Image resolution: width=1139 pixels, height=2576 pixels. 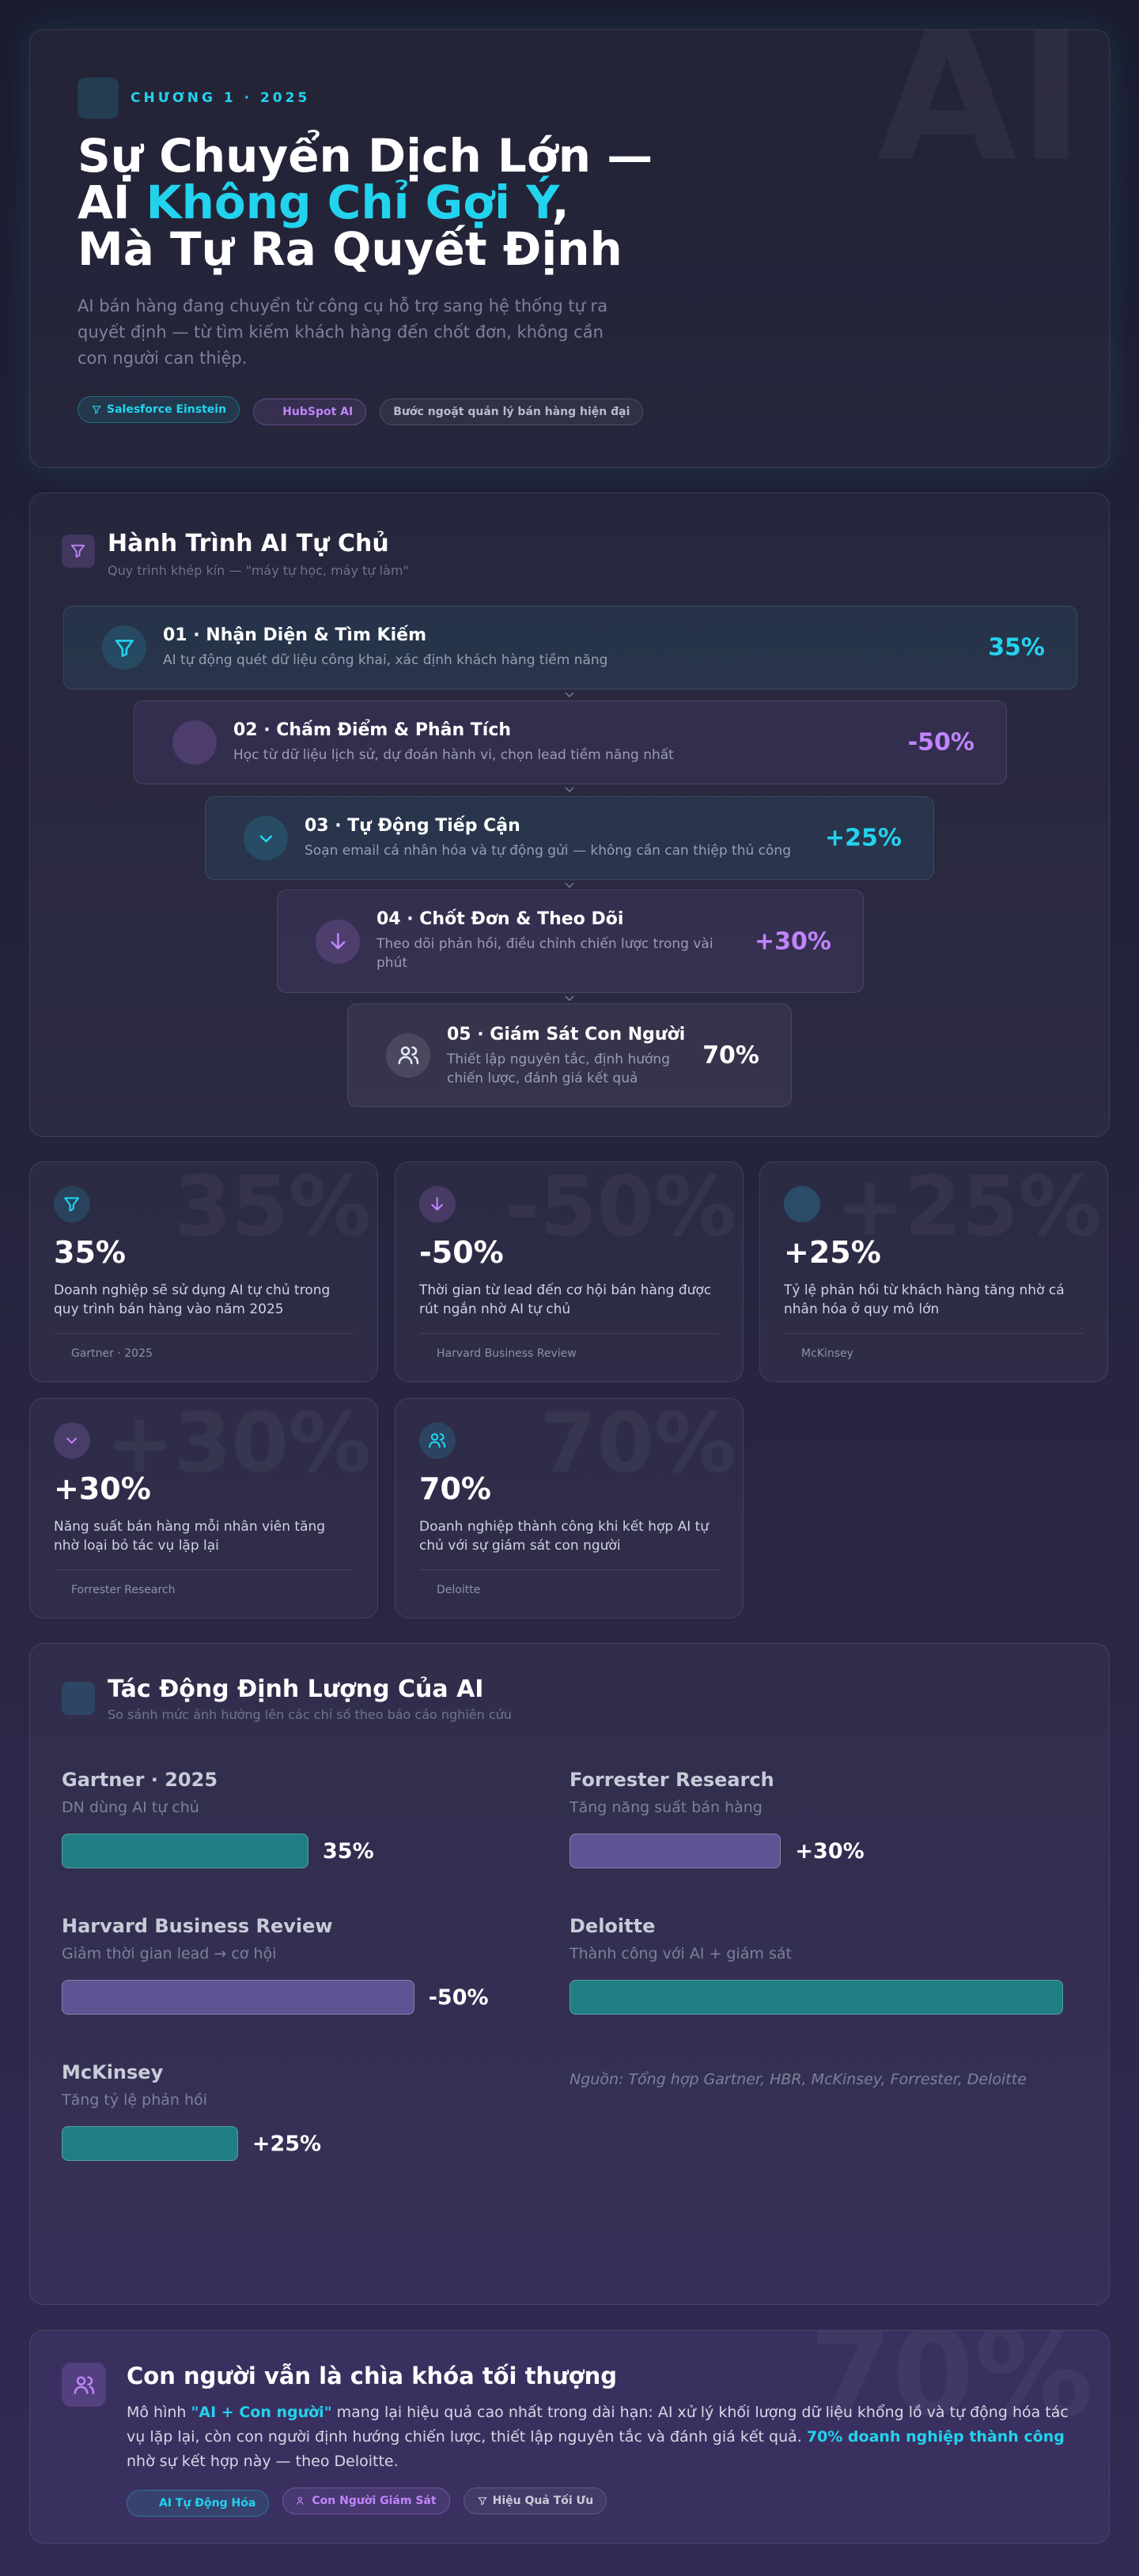 I want to click on tag: Con Người Giám Sát, so click(x=366, y=2500).